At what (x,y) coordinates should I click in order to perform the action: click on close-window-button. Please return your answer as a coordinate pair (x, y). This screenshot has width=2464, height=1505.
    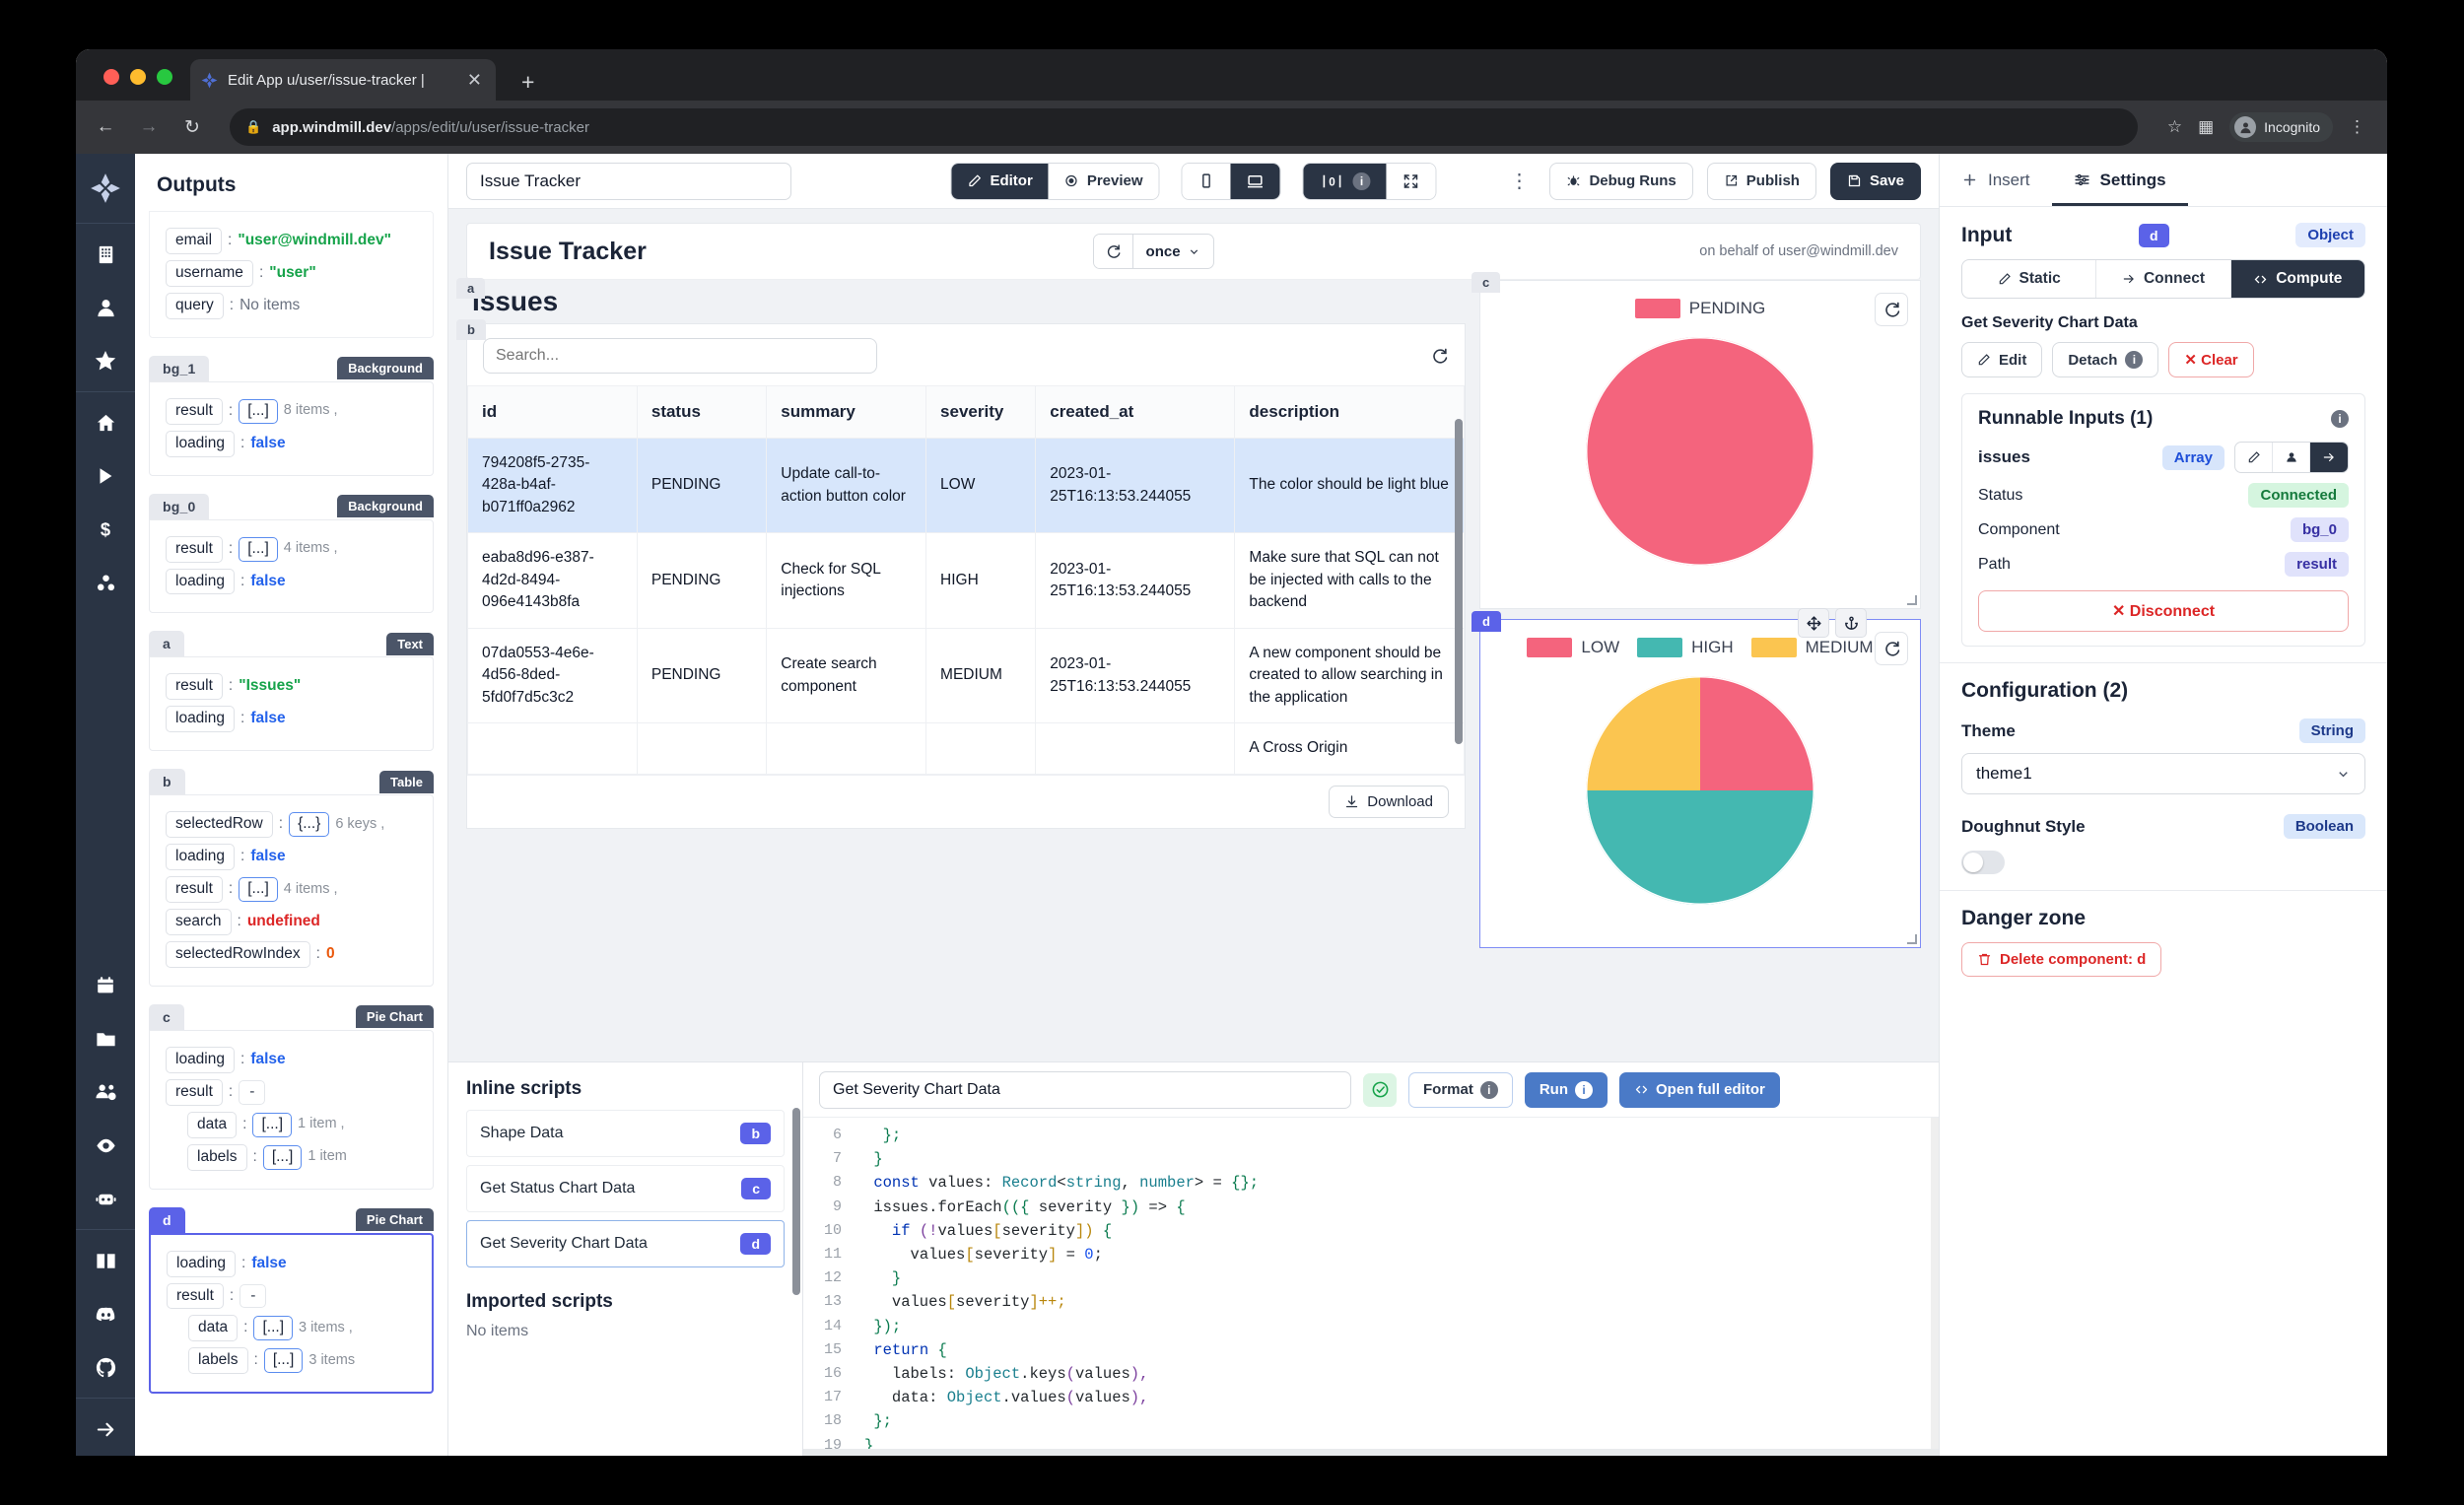
    Looking at the image, I should click on (111, 77).